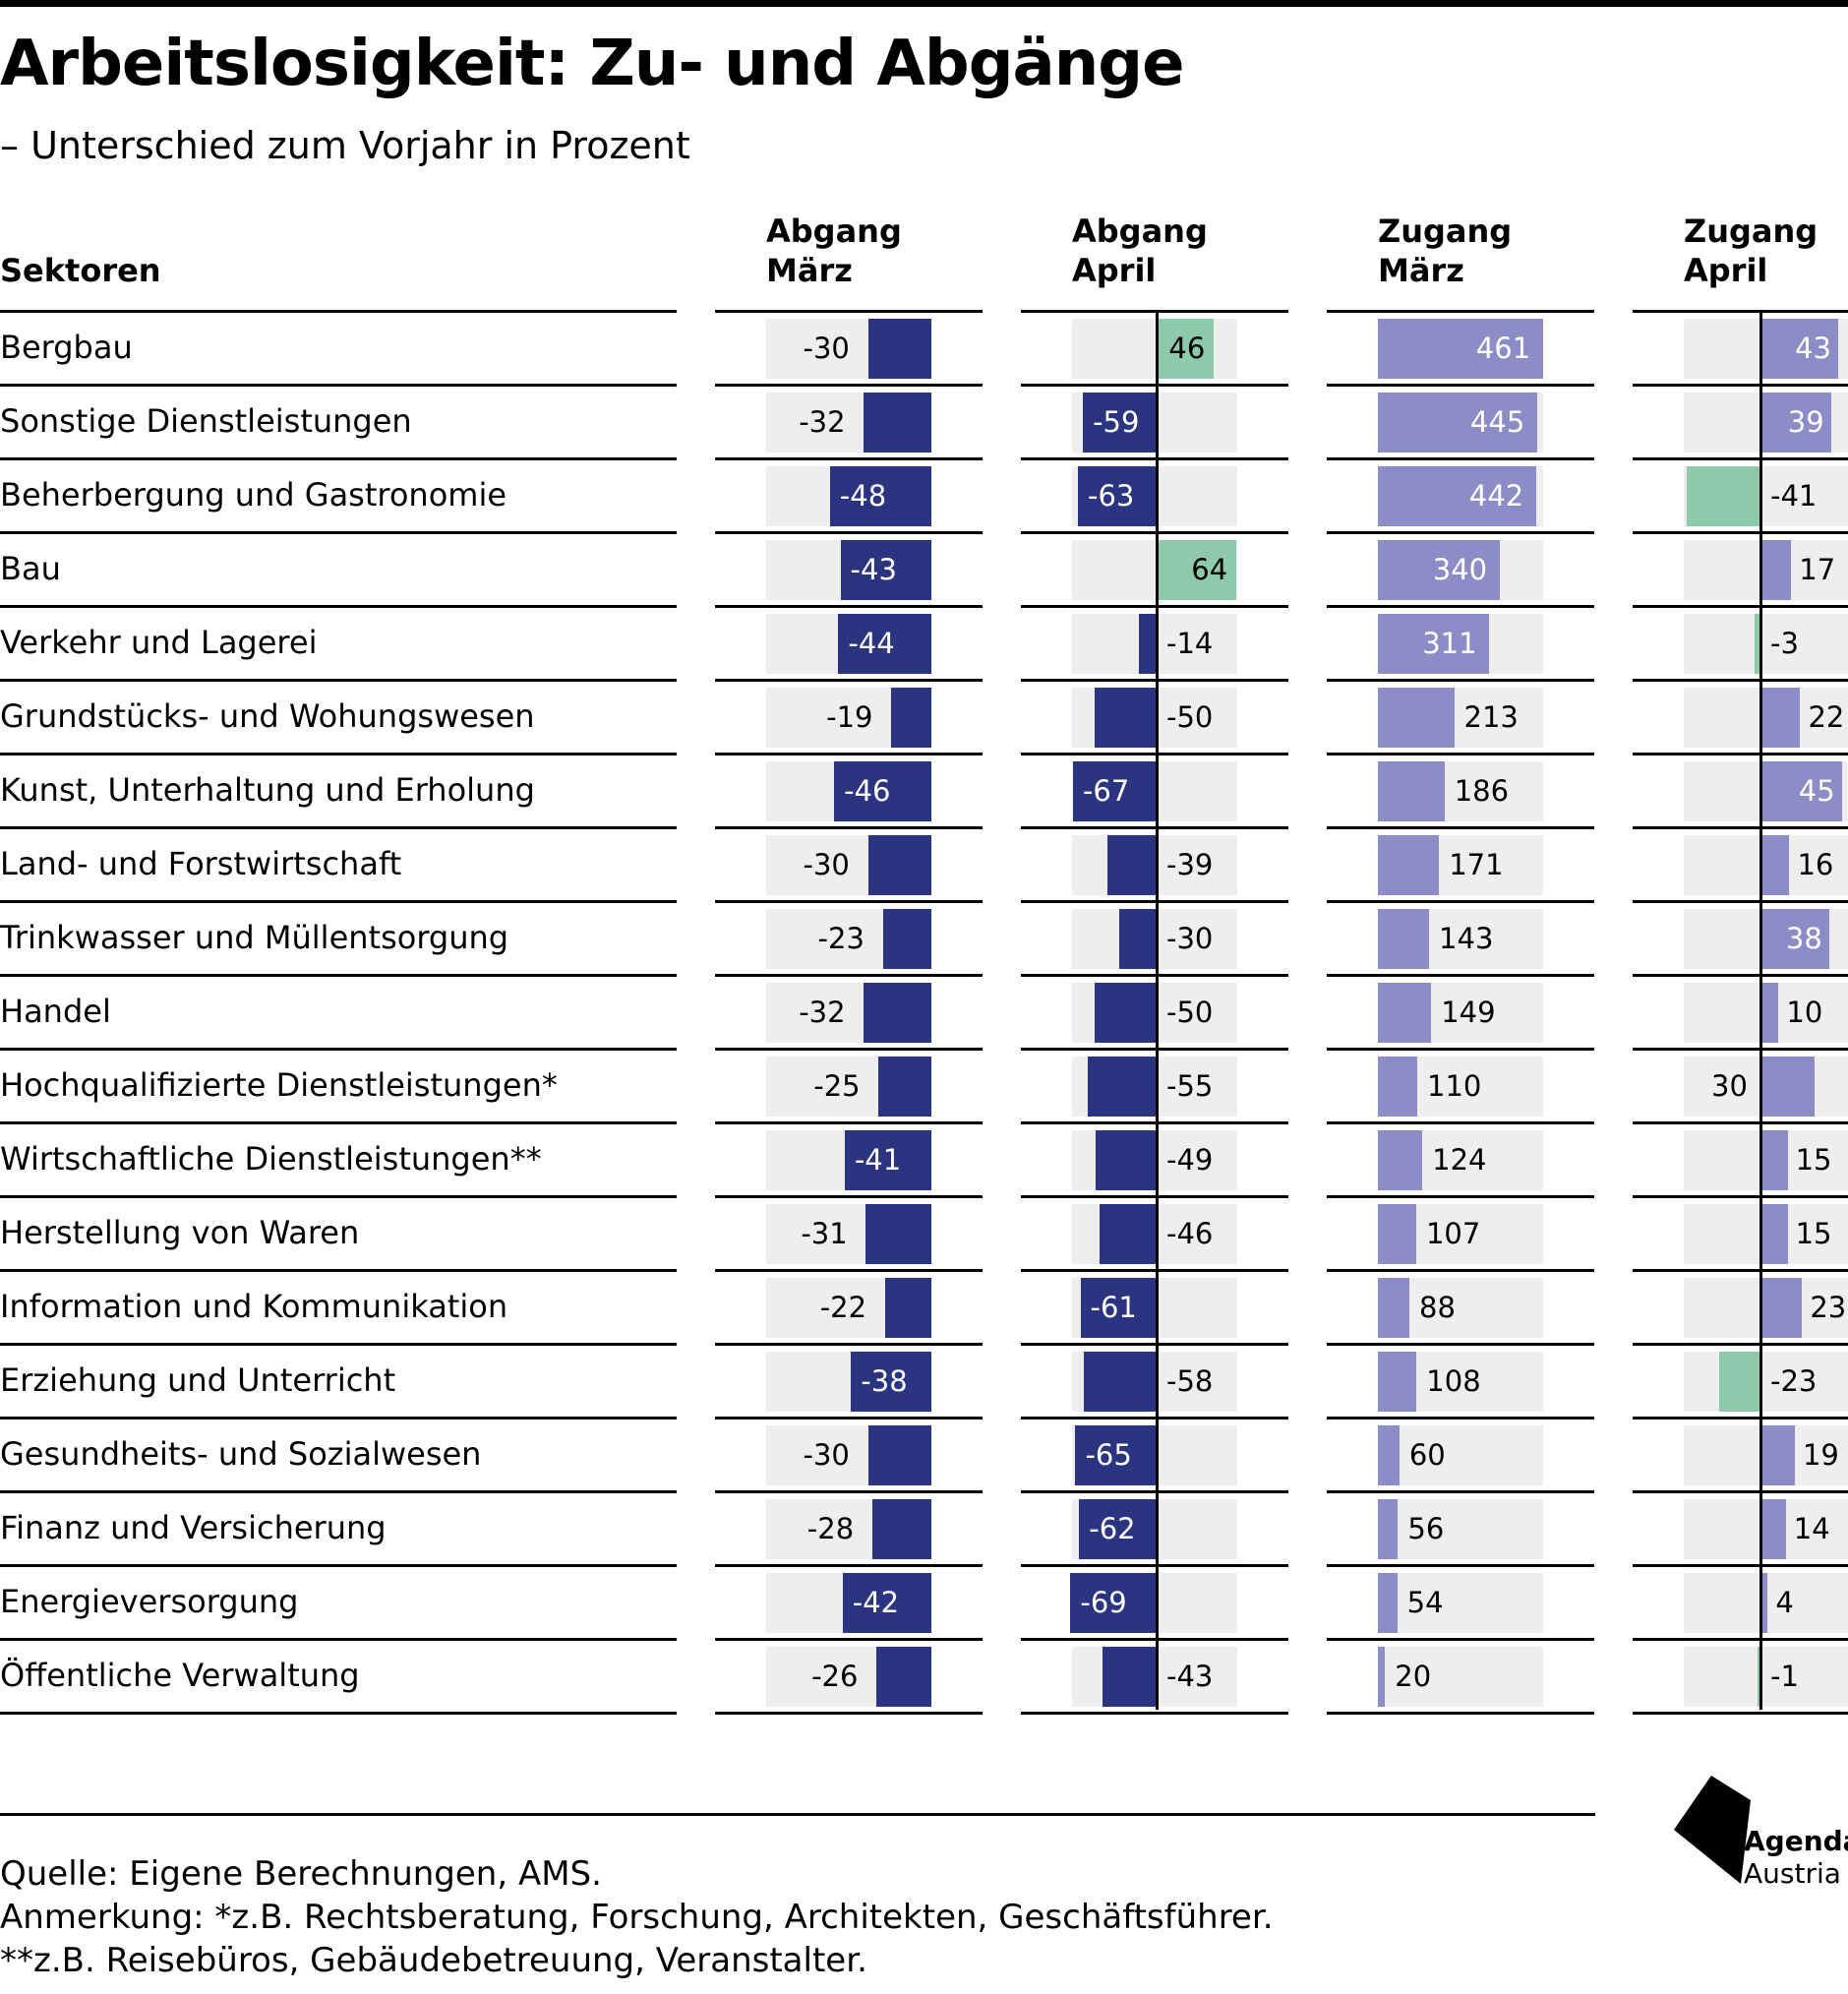 This screenshot has width=1848, height=1994. What do you see at coordinates (1460, 569) in the screenshot?
I see `value-label: 340` at bounding box center [1460, 569].